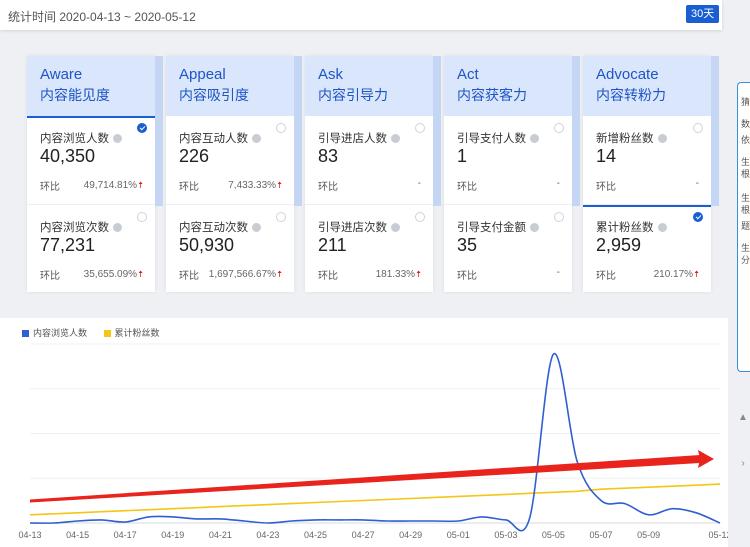 This screenshot has height=547, width=750. I want to click on metric-value: 40,350, so click(68, 156).